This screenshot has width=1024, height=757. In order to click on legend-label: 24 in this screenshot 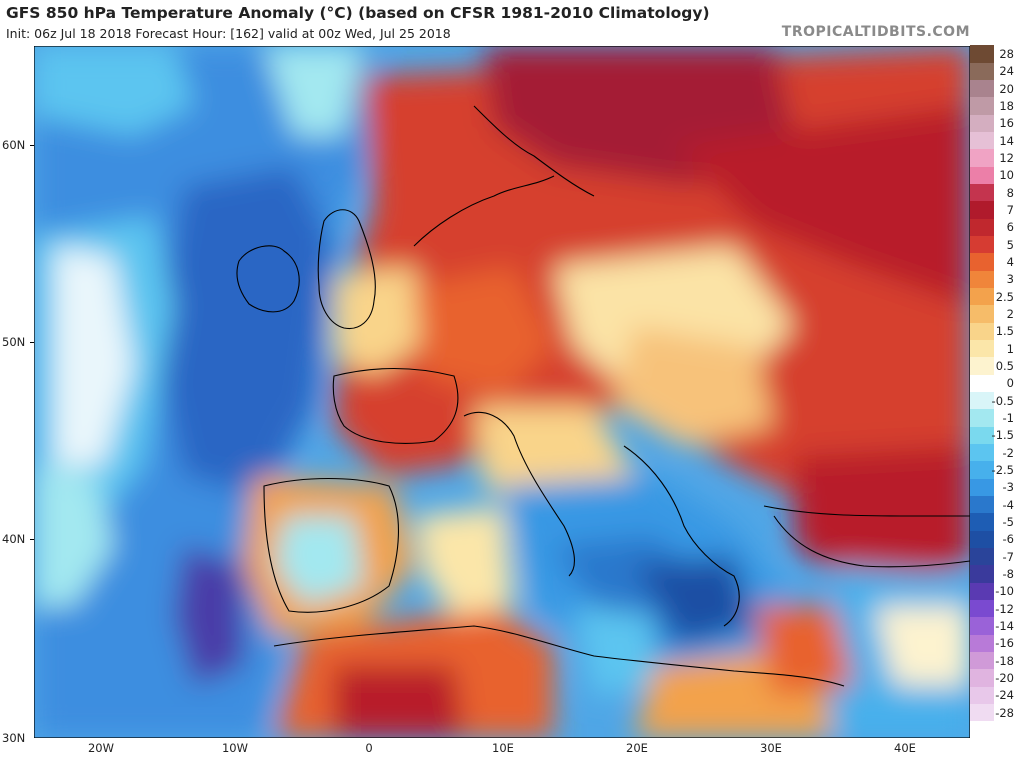, I will do `click(1006, 71)`.